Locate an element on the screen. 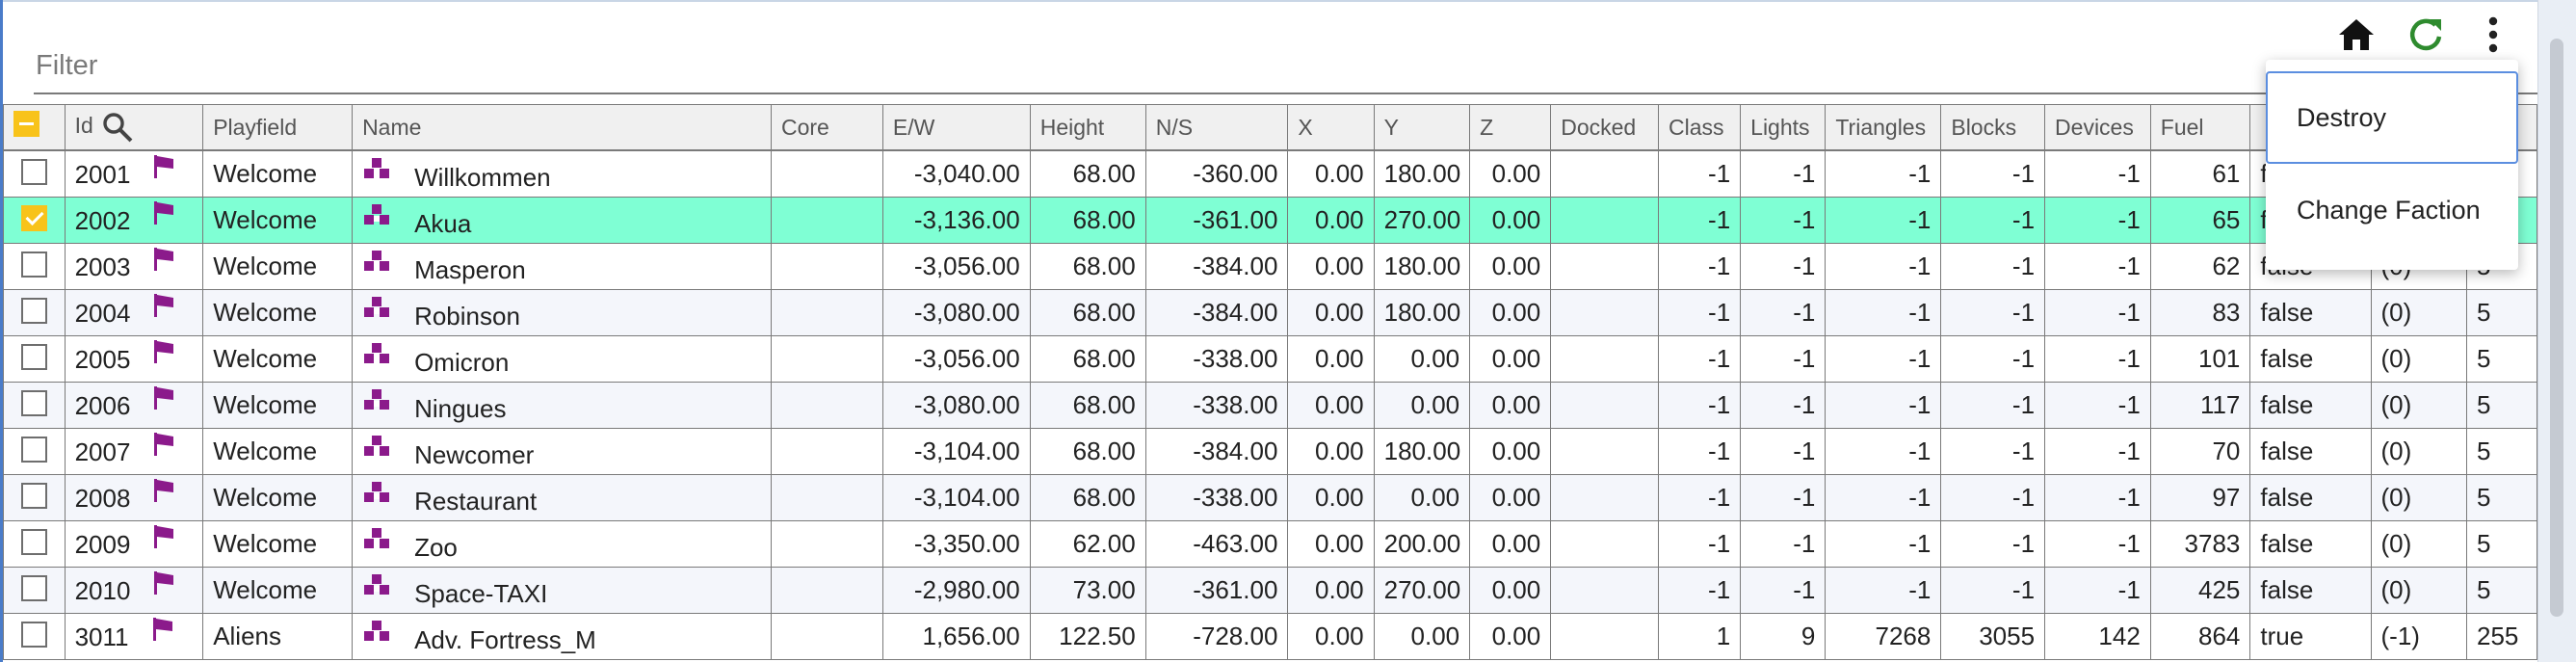 This screenshot has width=2576, height=662. column-header-lights: Lights is located at coordinates (1784, 127).